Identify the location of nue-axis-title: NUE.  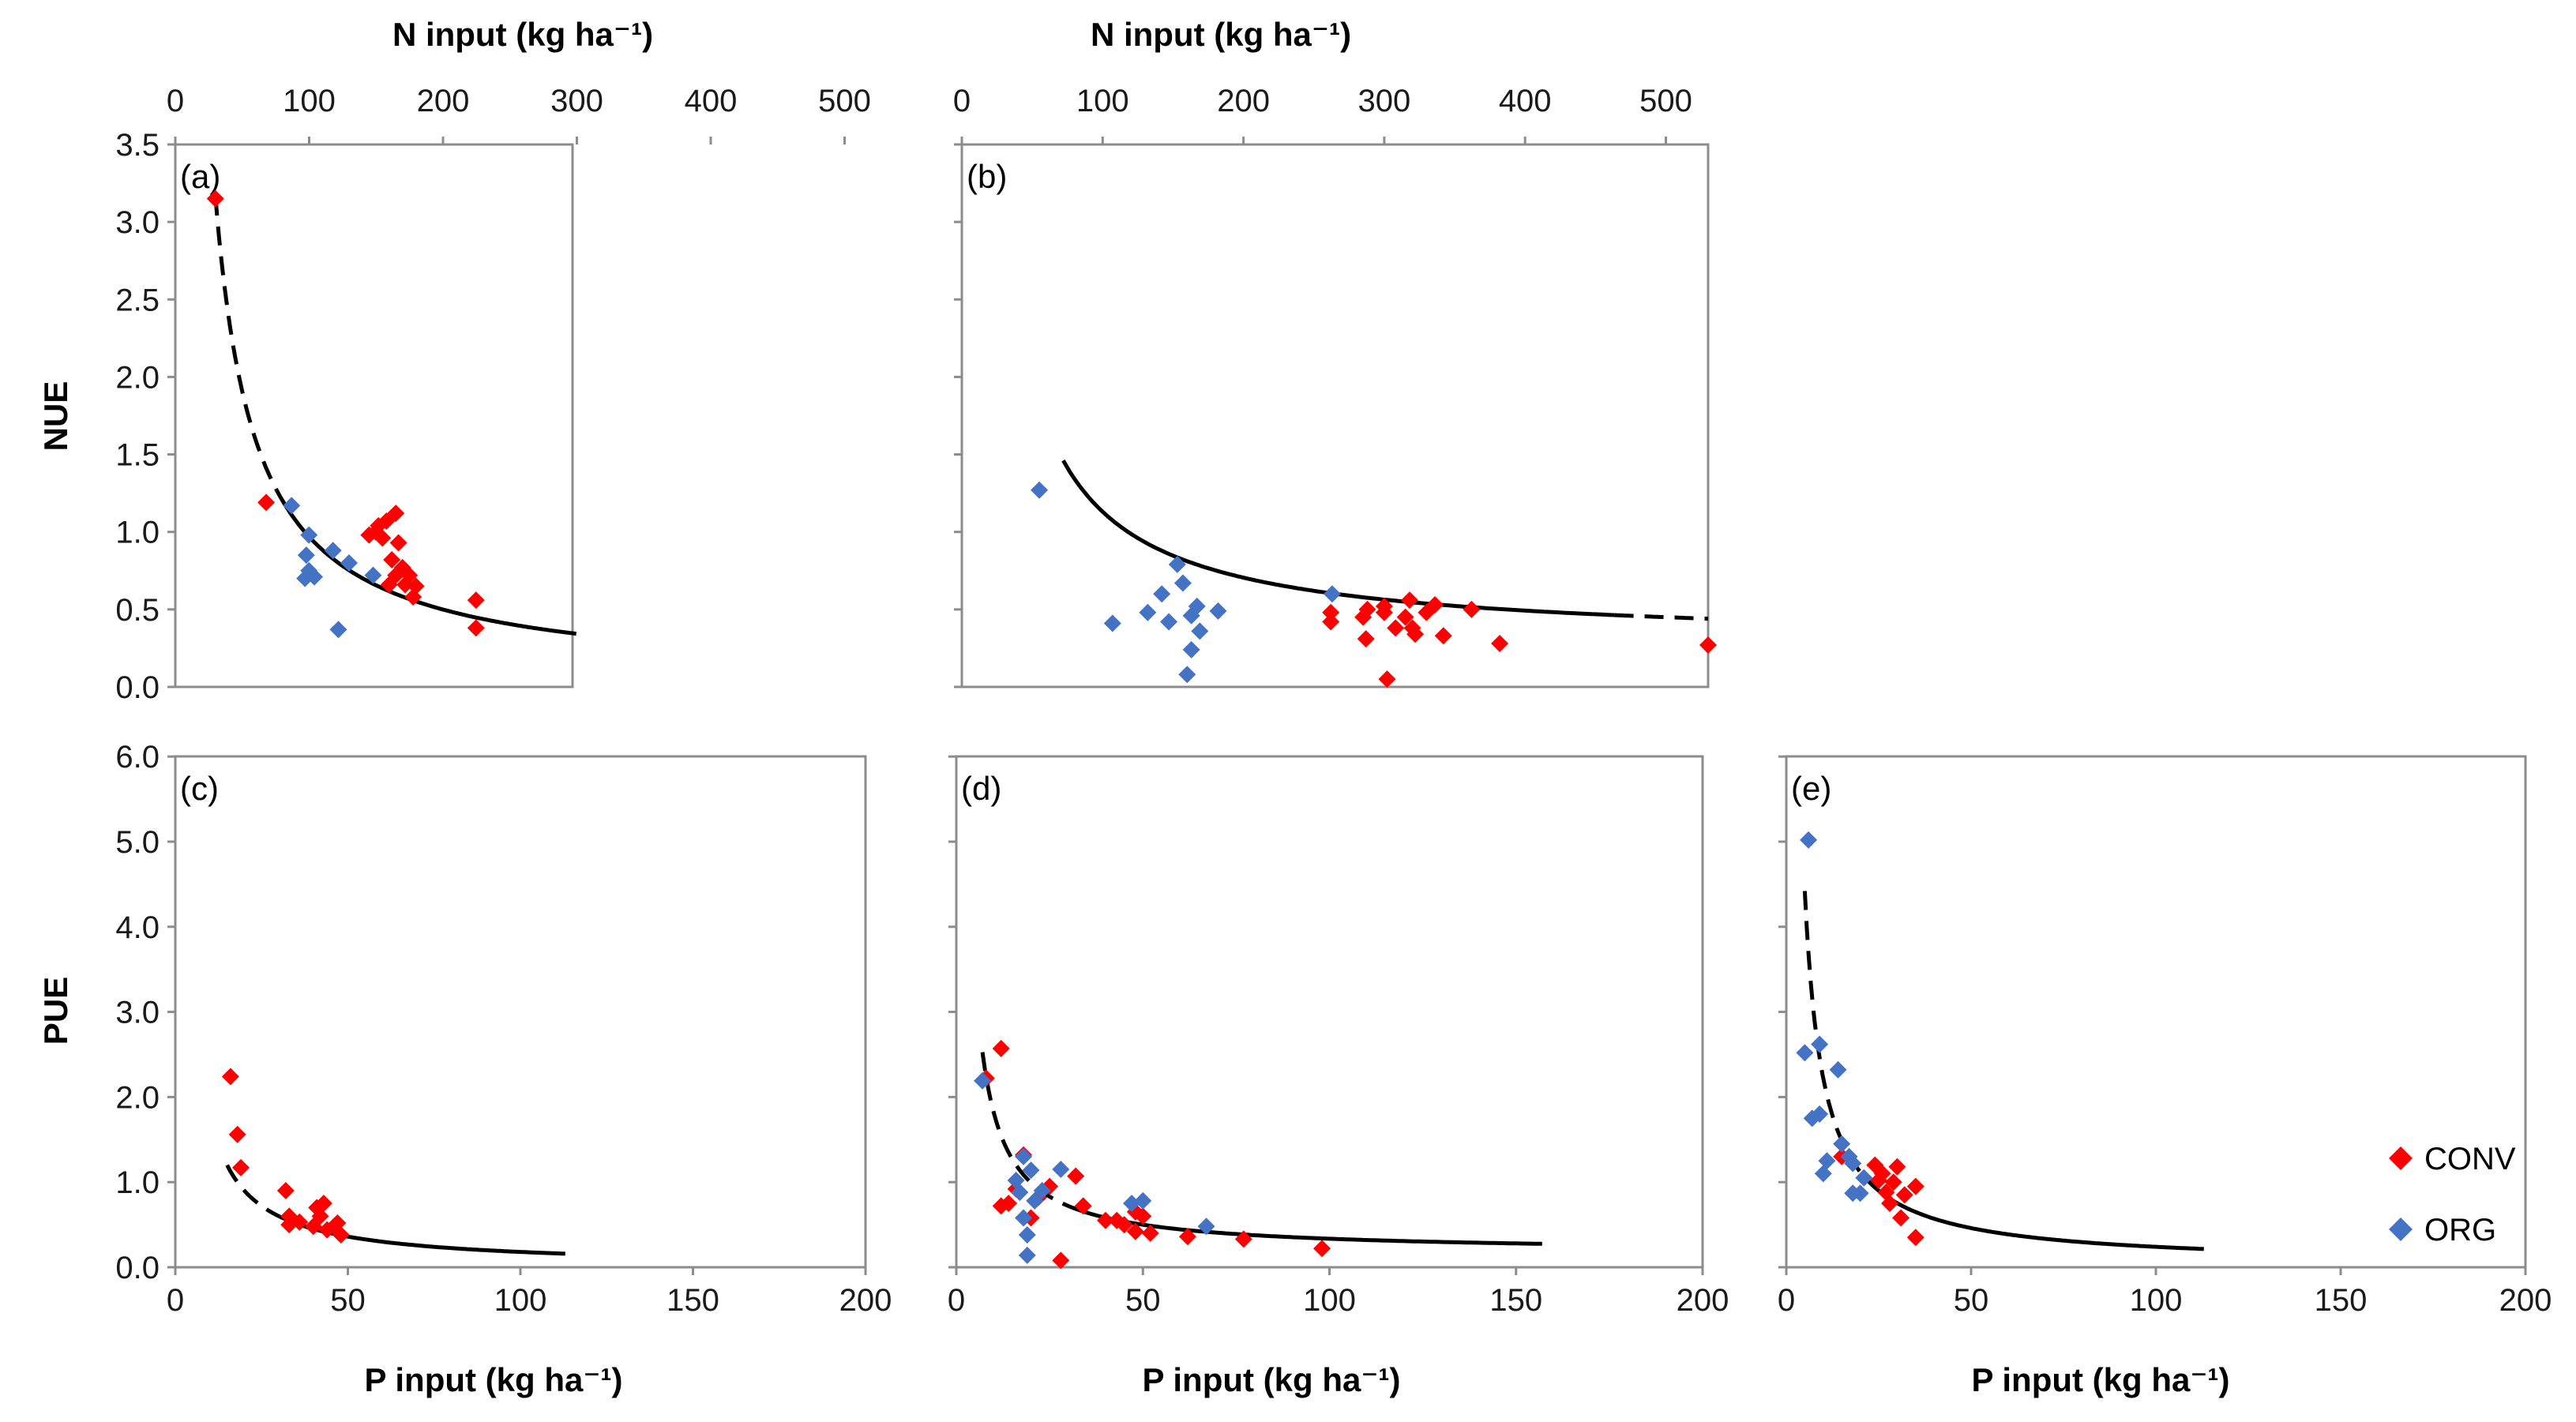
(55, 416).